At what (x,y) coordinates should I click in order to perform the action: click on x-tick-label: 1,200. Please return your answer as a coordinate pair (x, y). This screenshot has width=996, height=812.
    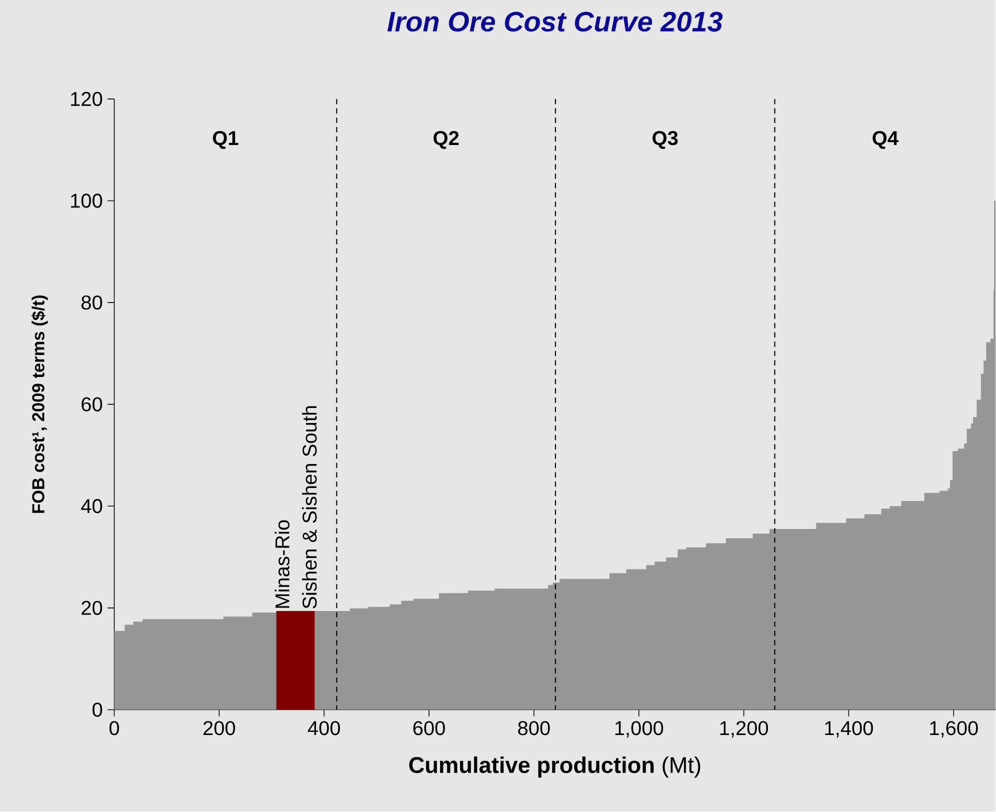
    Looking at the image, I should click on (744, 729).